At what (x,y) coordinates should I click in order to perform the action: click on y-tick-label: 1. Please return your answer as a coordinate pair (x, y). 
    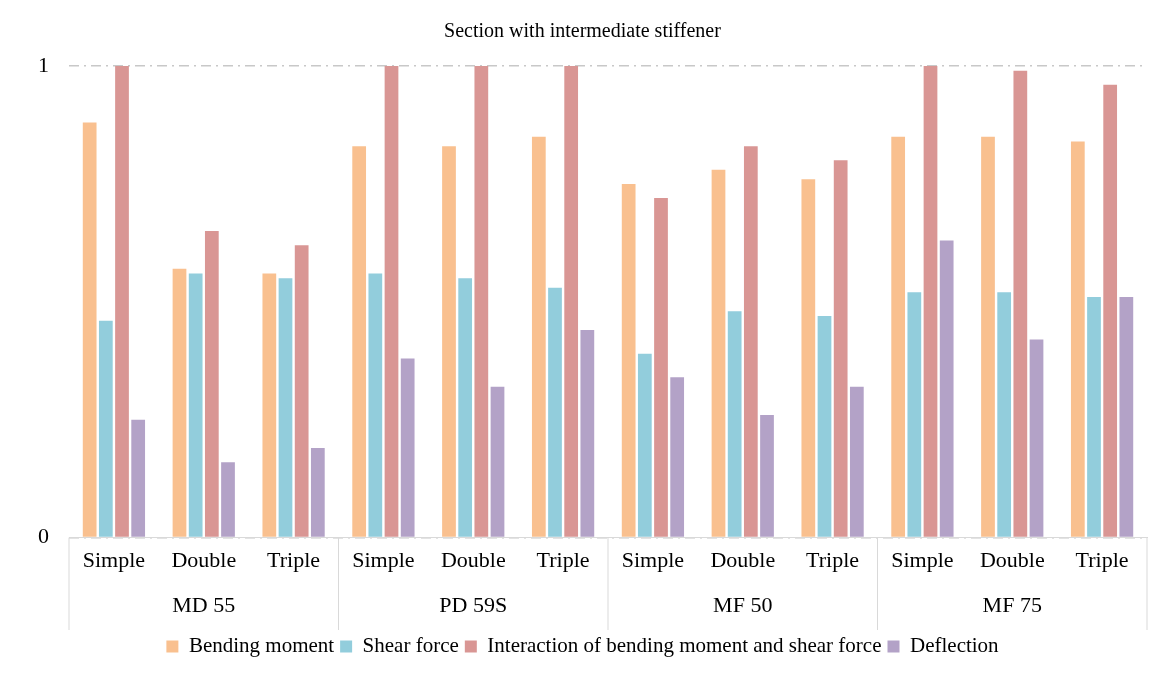
    Looking at the image, I should click on (43, 64).